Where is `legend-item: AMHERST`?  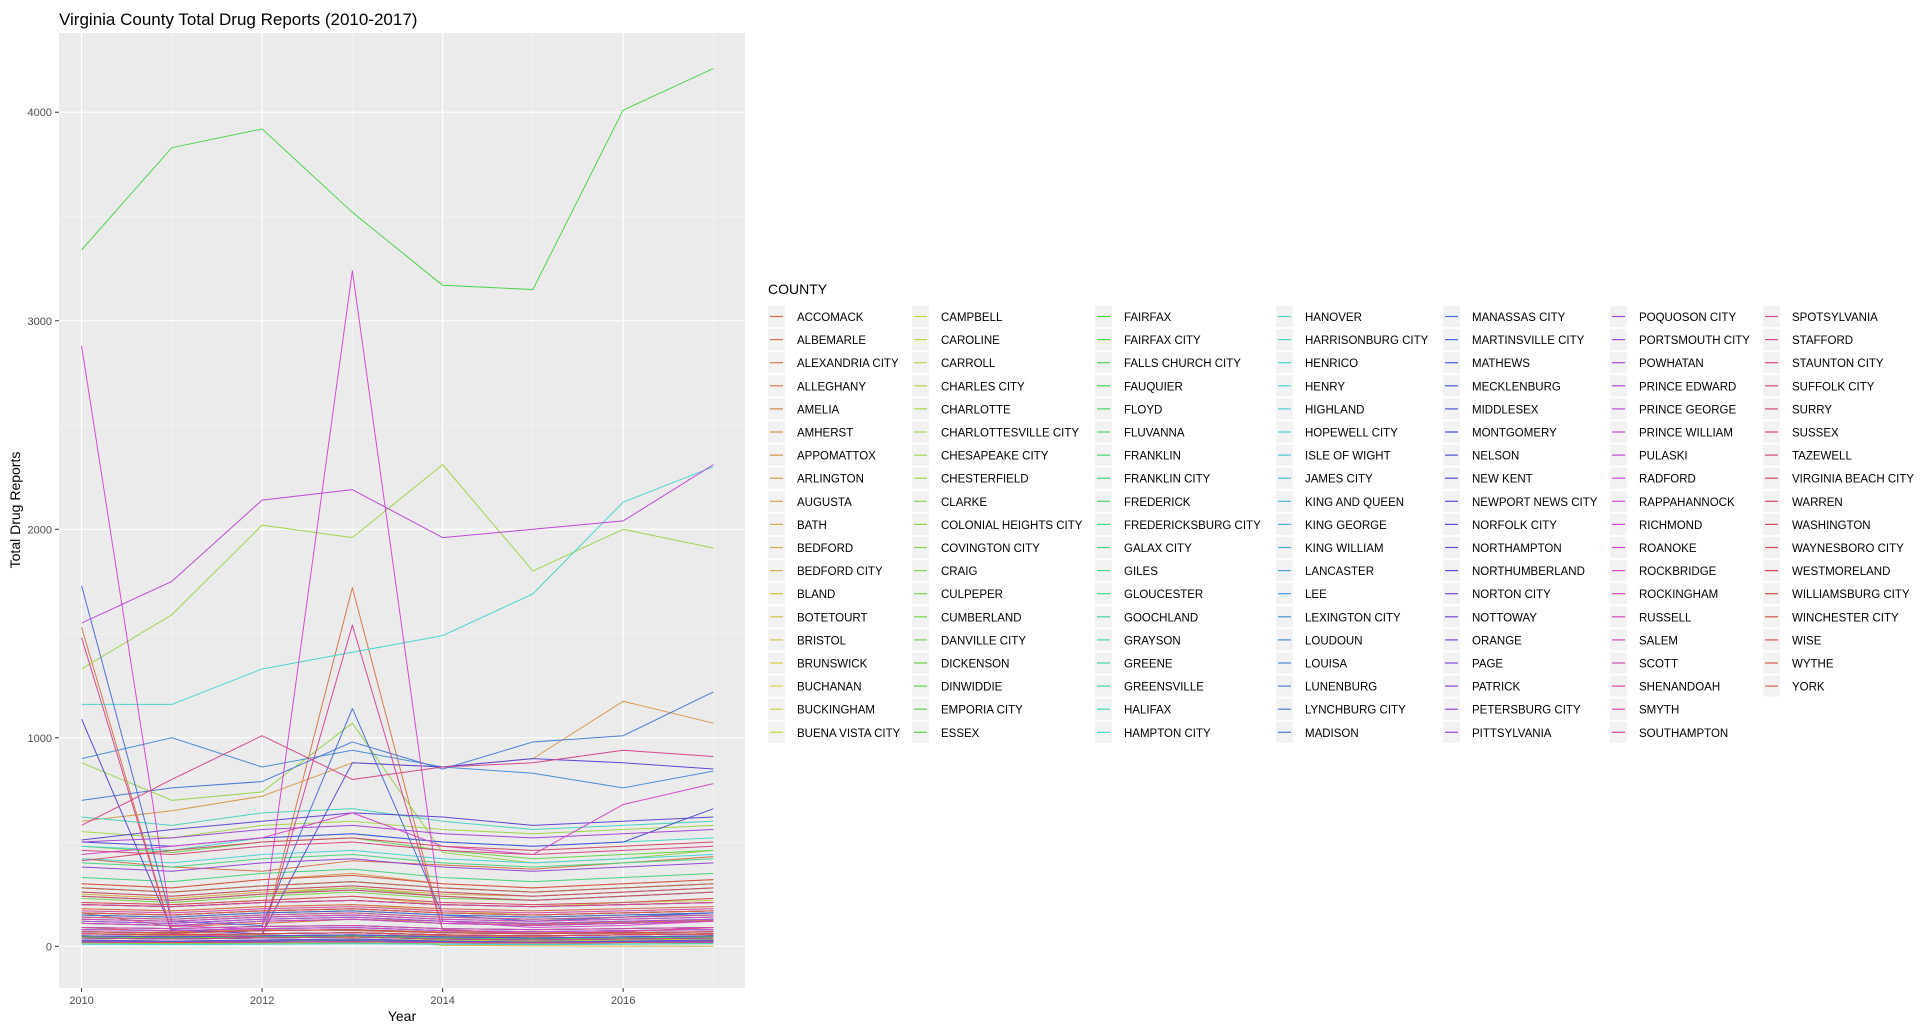
legend-item: AMHERST is located at coordinates (810, 432).